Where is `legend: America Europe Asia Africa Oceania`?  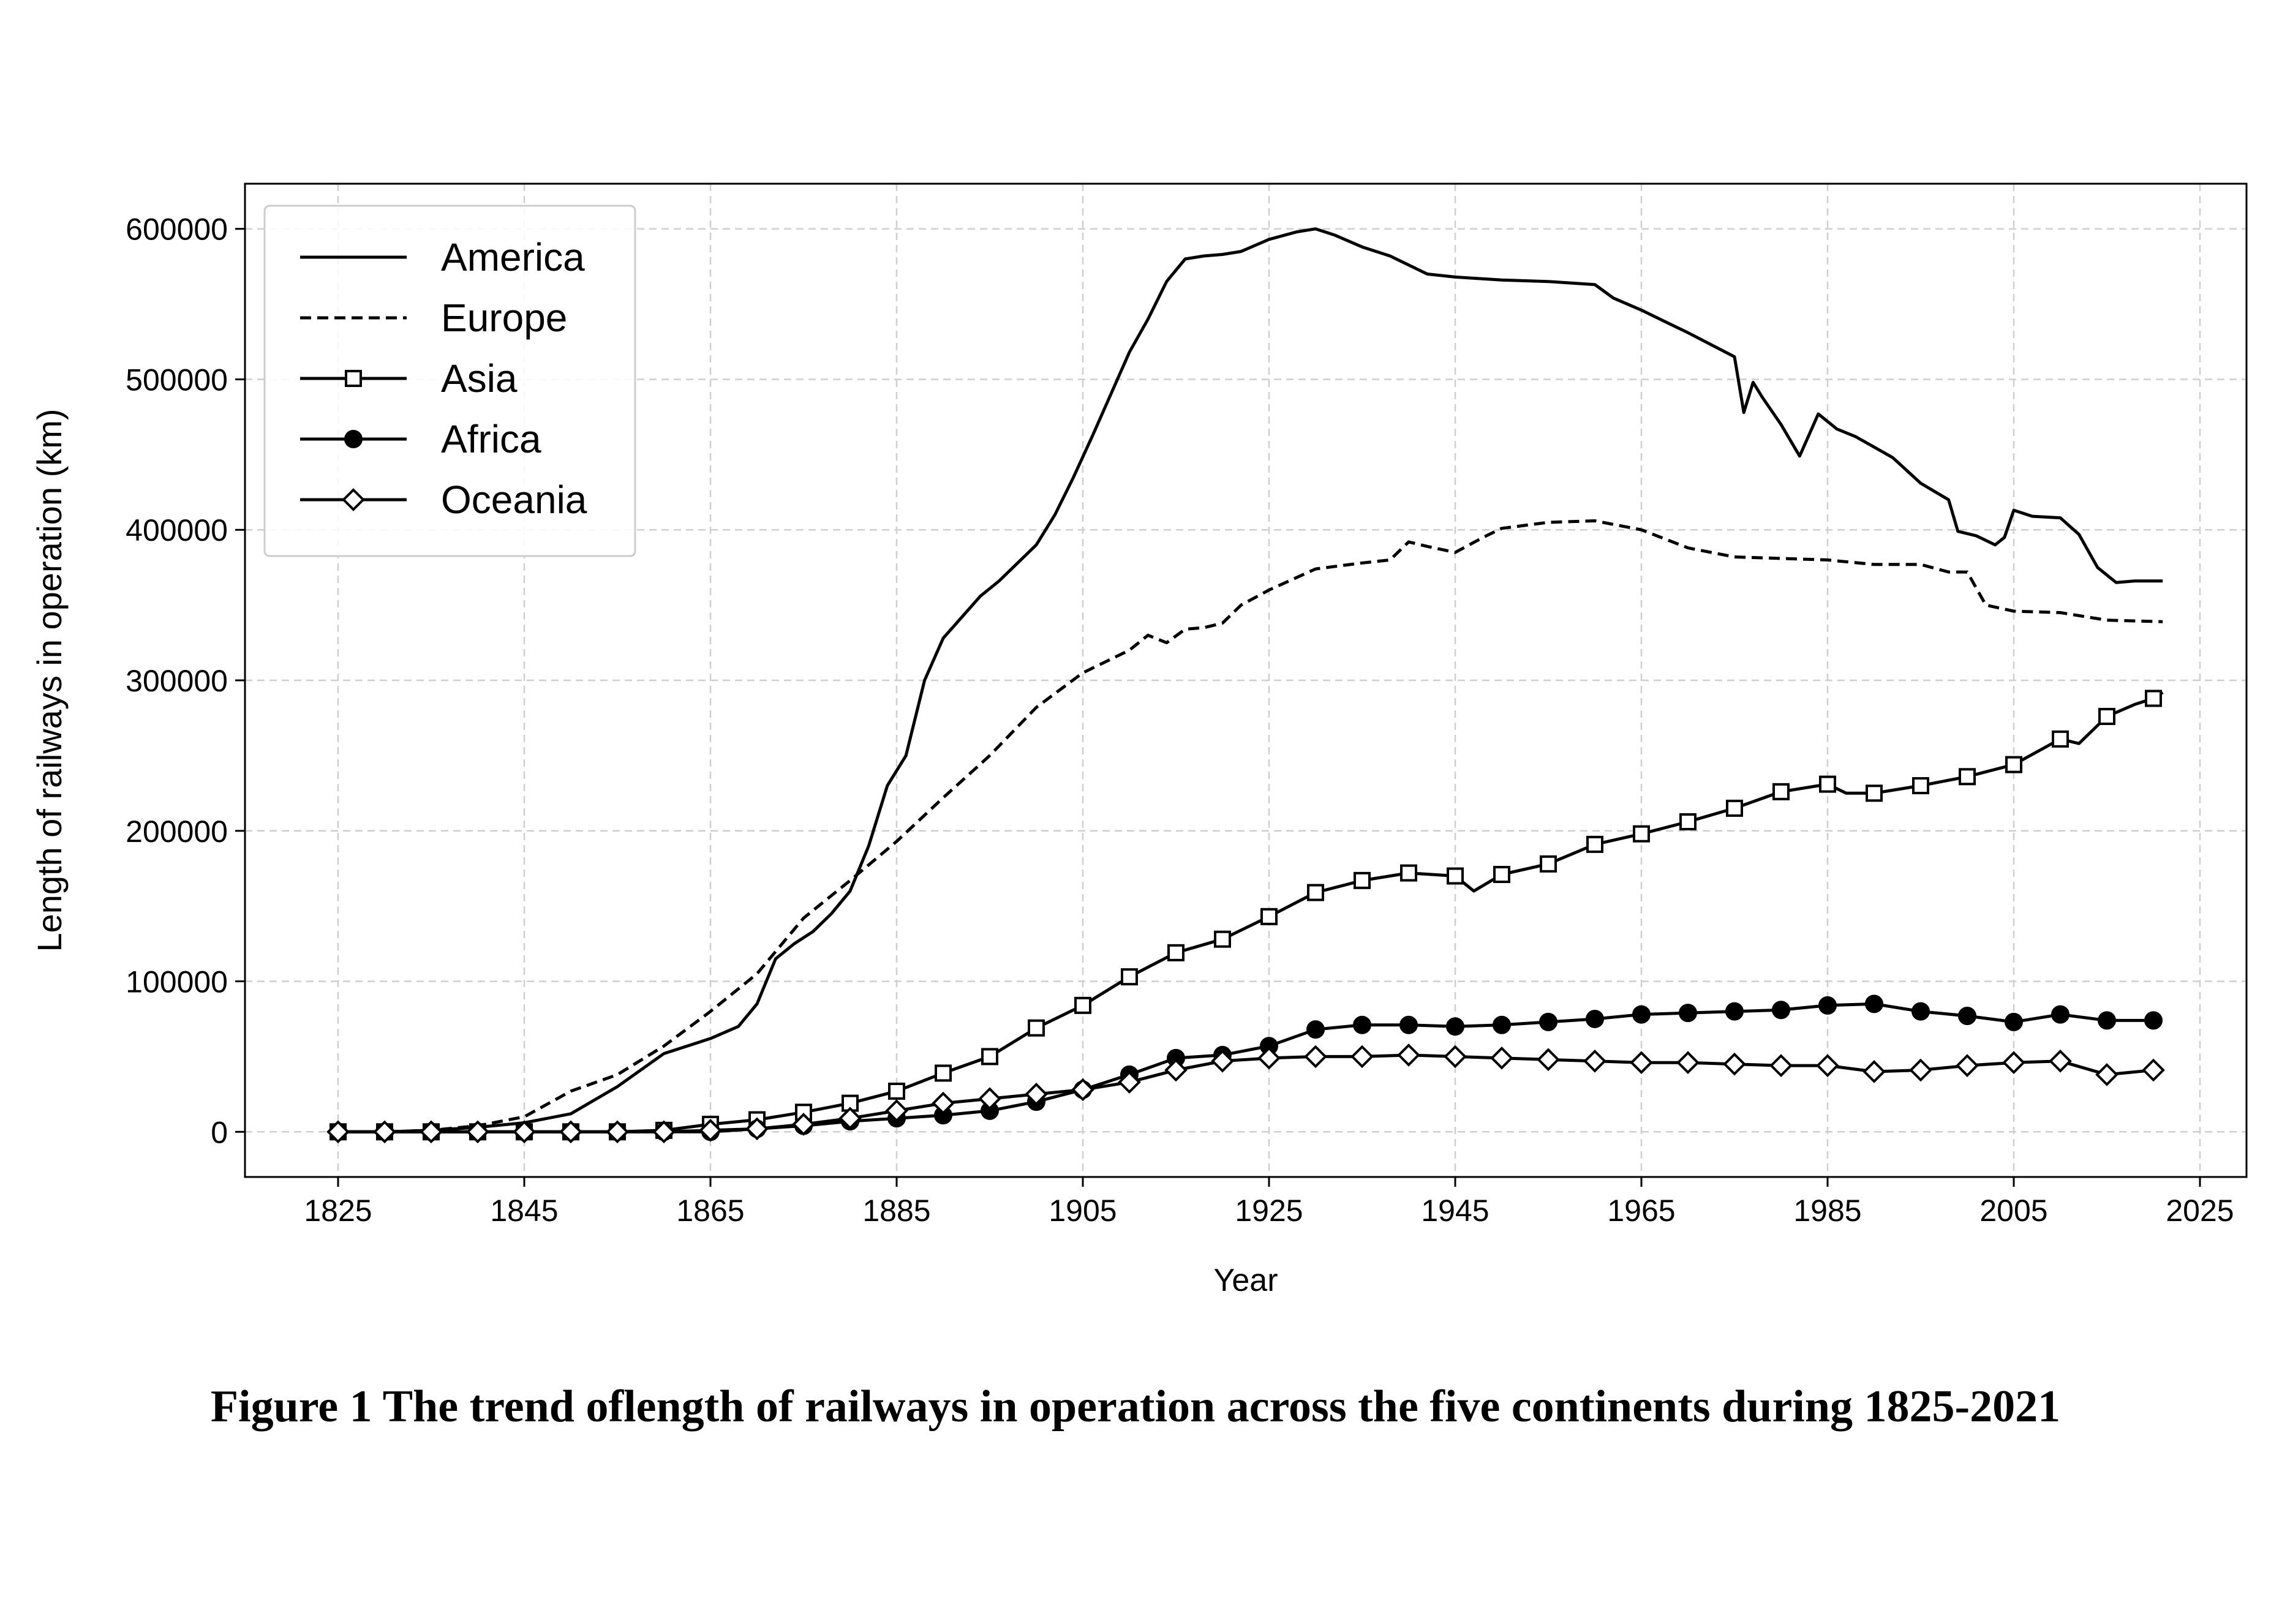
legend: America Europe Asia Africa Oceania is located at coordinates (449, 381).